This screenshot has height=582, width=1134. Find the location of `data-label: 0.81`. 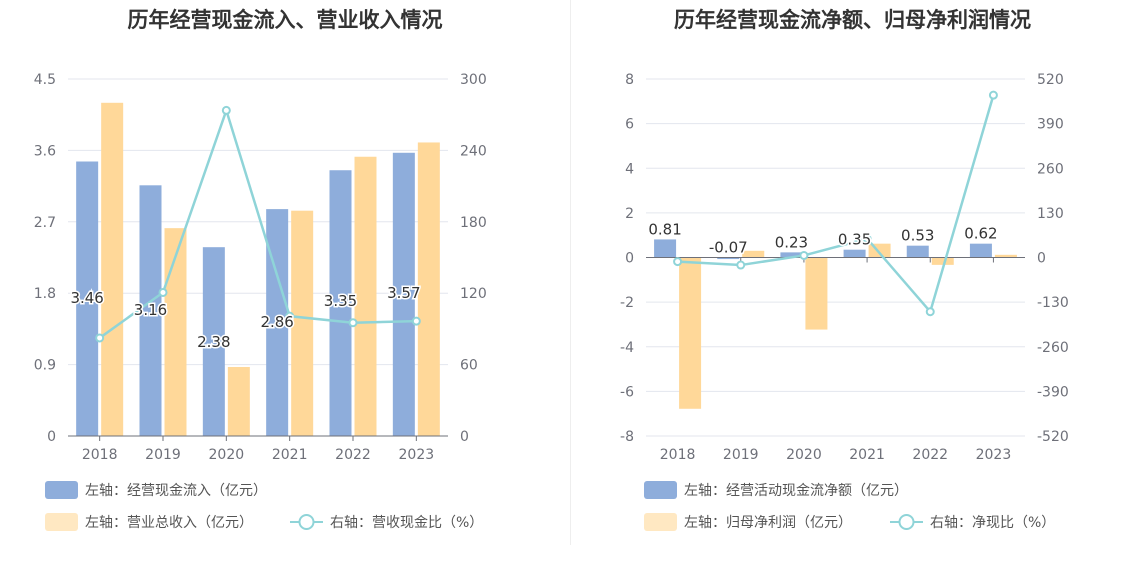

data-label: 0.81 is located at coordinates (664, 229).